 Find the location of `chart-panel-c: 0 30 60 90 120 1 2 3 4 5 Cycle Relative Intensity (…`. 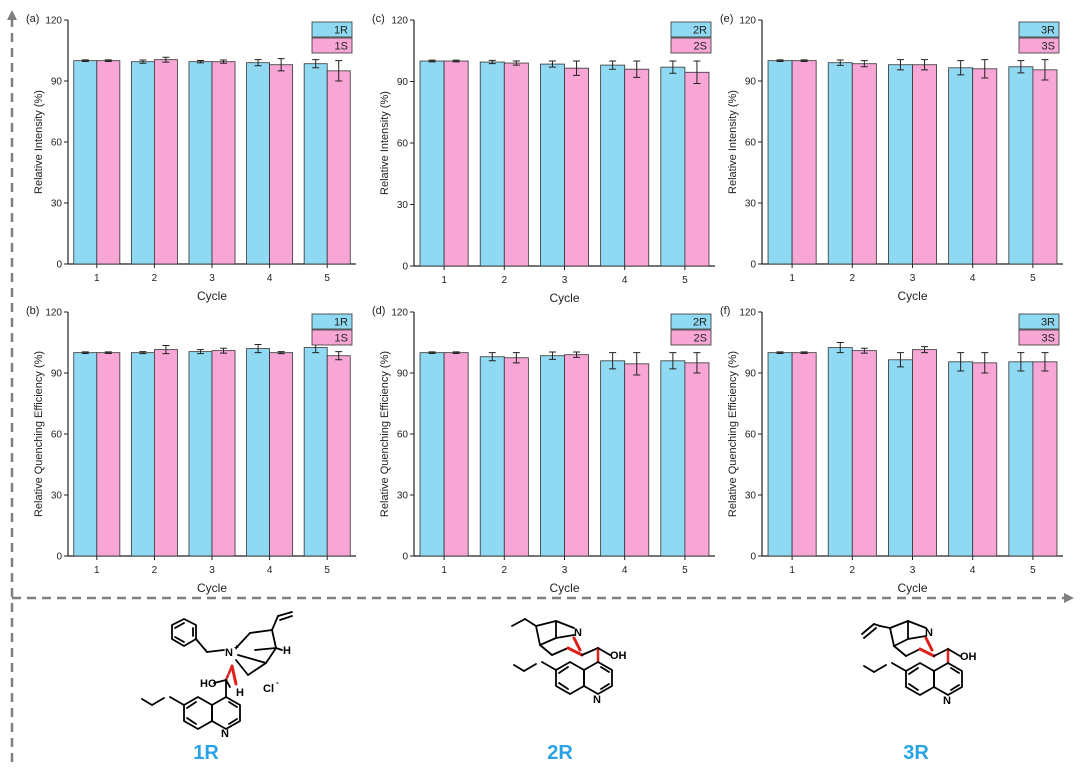

chart-panel-c: 0 30 60 90 120 1 2 3 4 5 Cycle Relative Intensity (… is located at coordinates (543, 159).